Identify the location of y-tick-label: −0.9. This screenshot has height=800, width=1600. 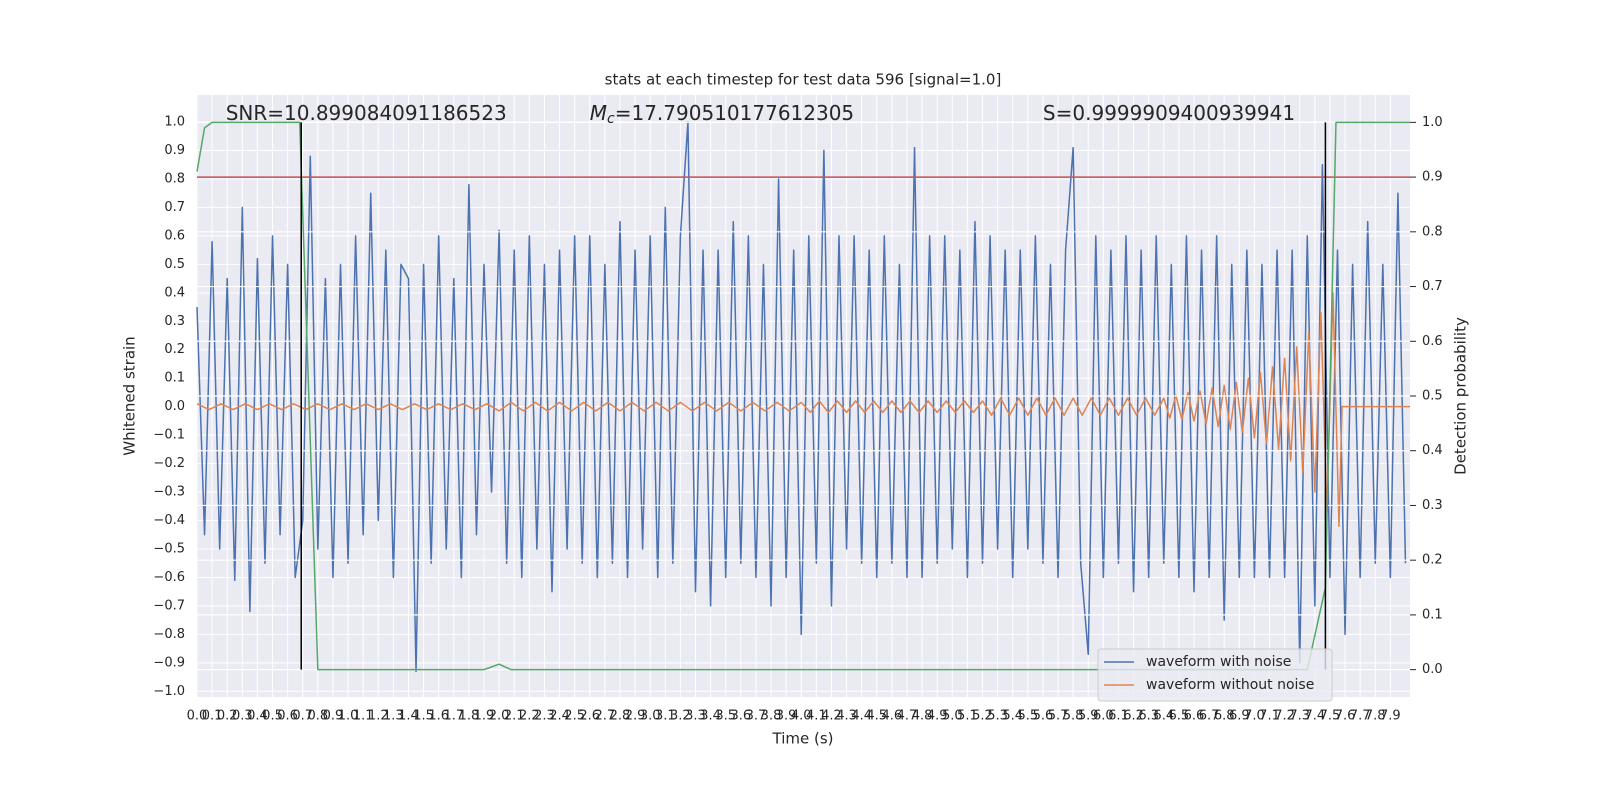
(169, 662).